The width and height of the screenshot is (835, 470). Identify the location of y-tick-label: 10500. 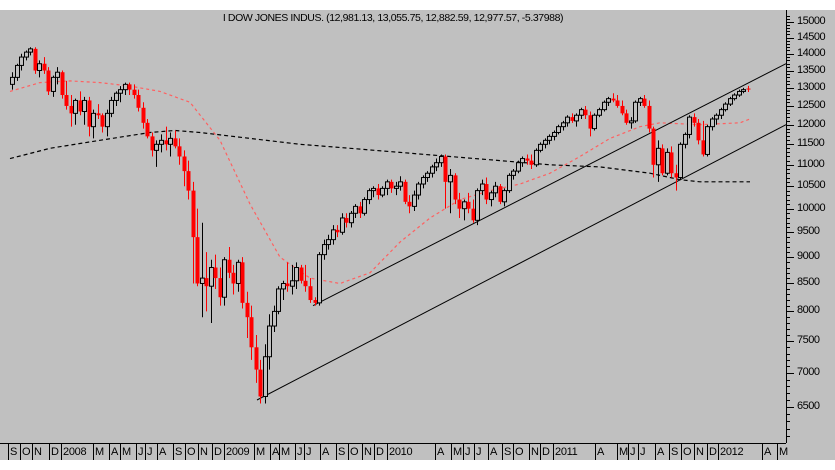
(811, 185).